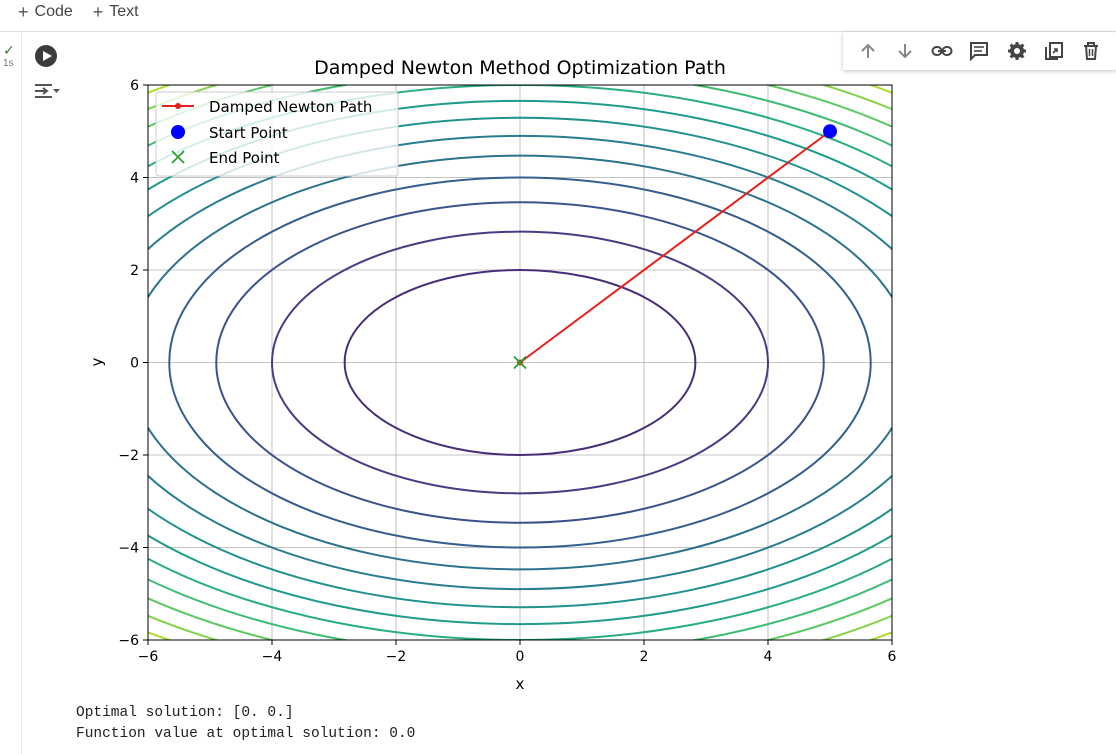  I want to click on contour-level, so click(520, 362).